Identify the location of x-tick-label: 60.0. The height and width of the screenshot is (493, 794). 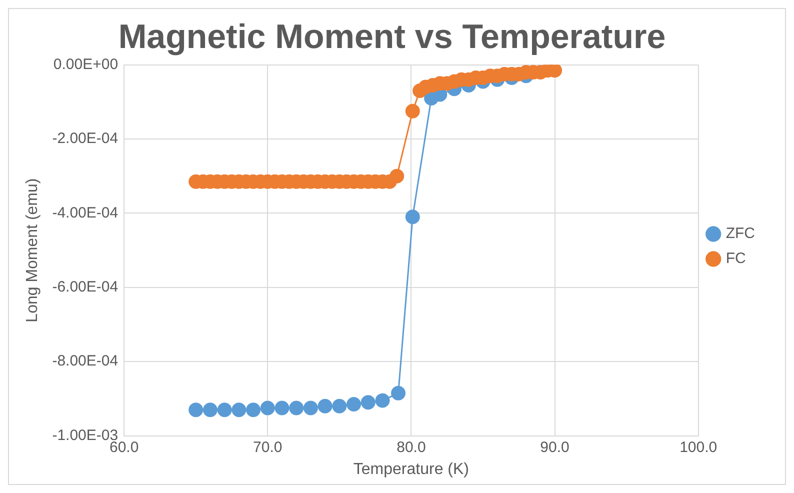
(124, 447).